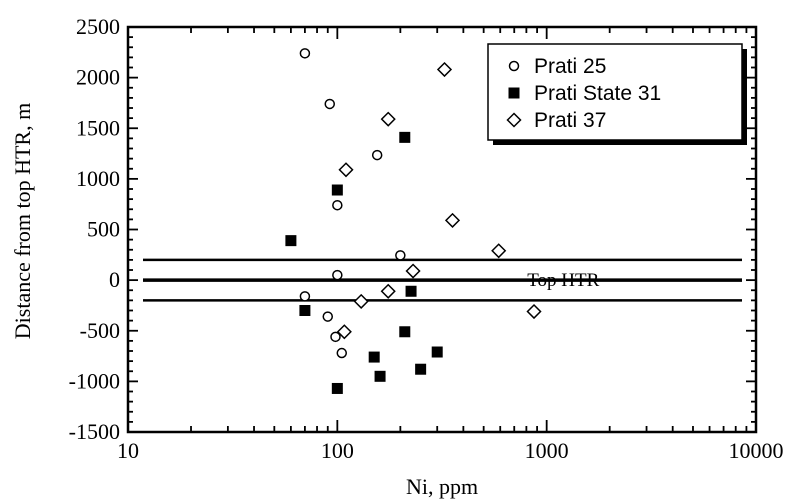 This screenshot has height=503, width=807. I want to click on x-tick-label: 10000, so click(756, 450).